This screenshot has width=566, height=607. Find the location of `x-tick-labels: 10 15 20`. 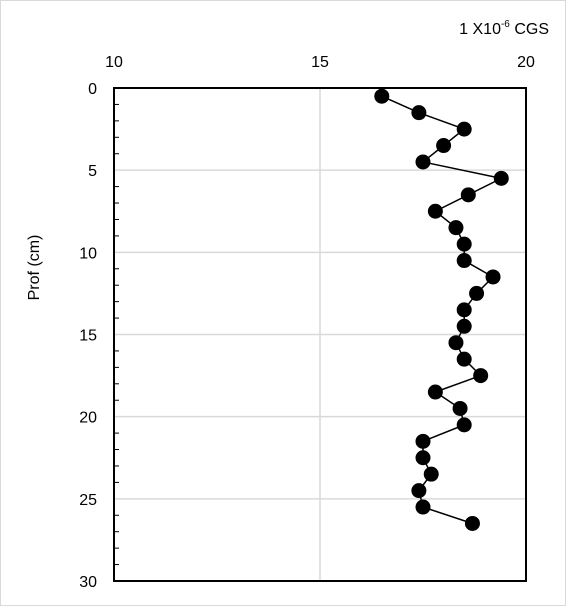

x-tick-labels: 10 15 20 is located at coordinates (320, 62).